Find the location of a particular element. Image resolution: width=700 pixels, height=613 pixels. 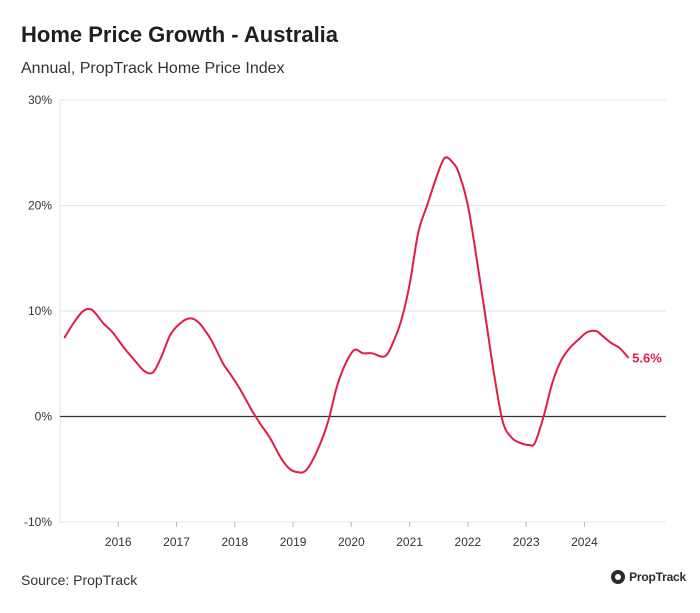

y-tick-label: -10% is located at coordinates (38, 522).